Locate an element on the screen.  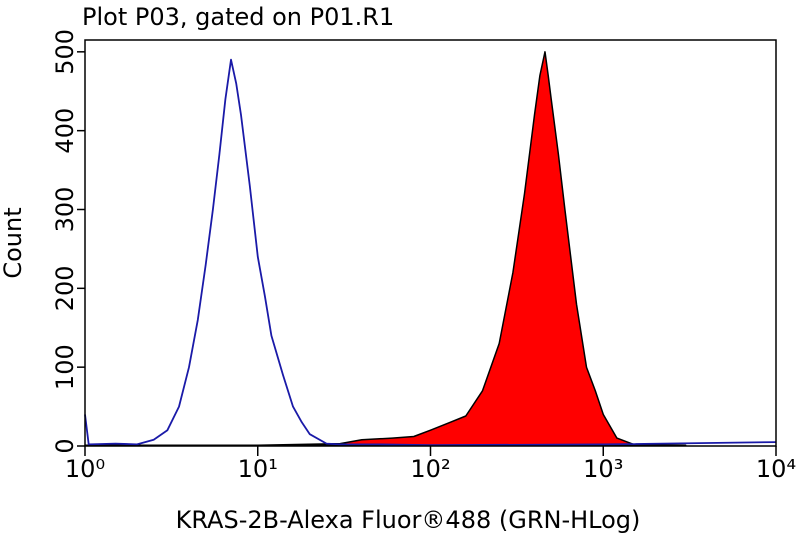
x-axis-label: KRAS-2B-Alexa Fluor®488 (GRN-HLog) is located at coordinates (408, 520).